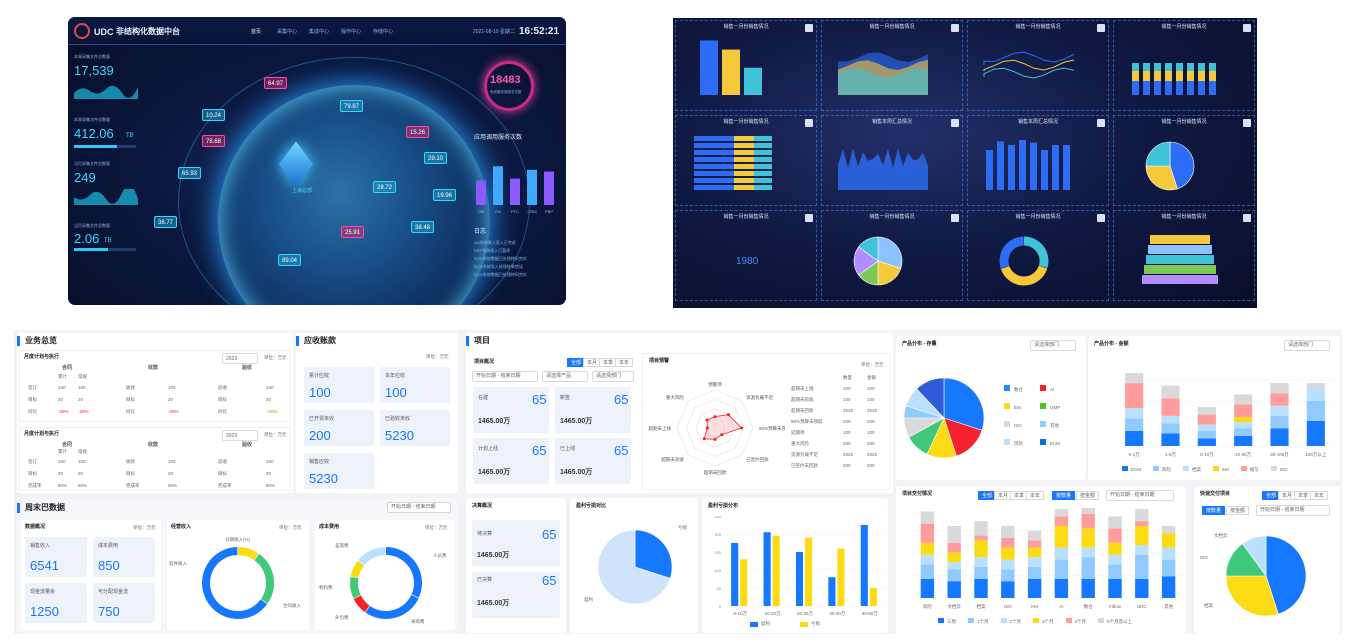 The width and height of the screenshot is (1345, 644). I want to click on project-stat-card: 已上线 65 1465.00万, so click(593, 461).